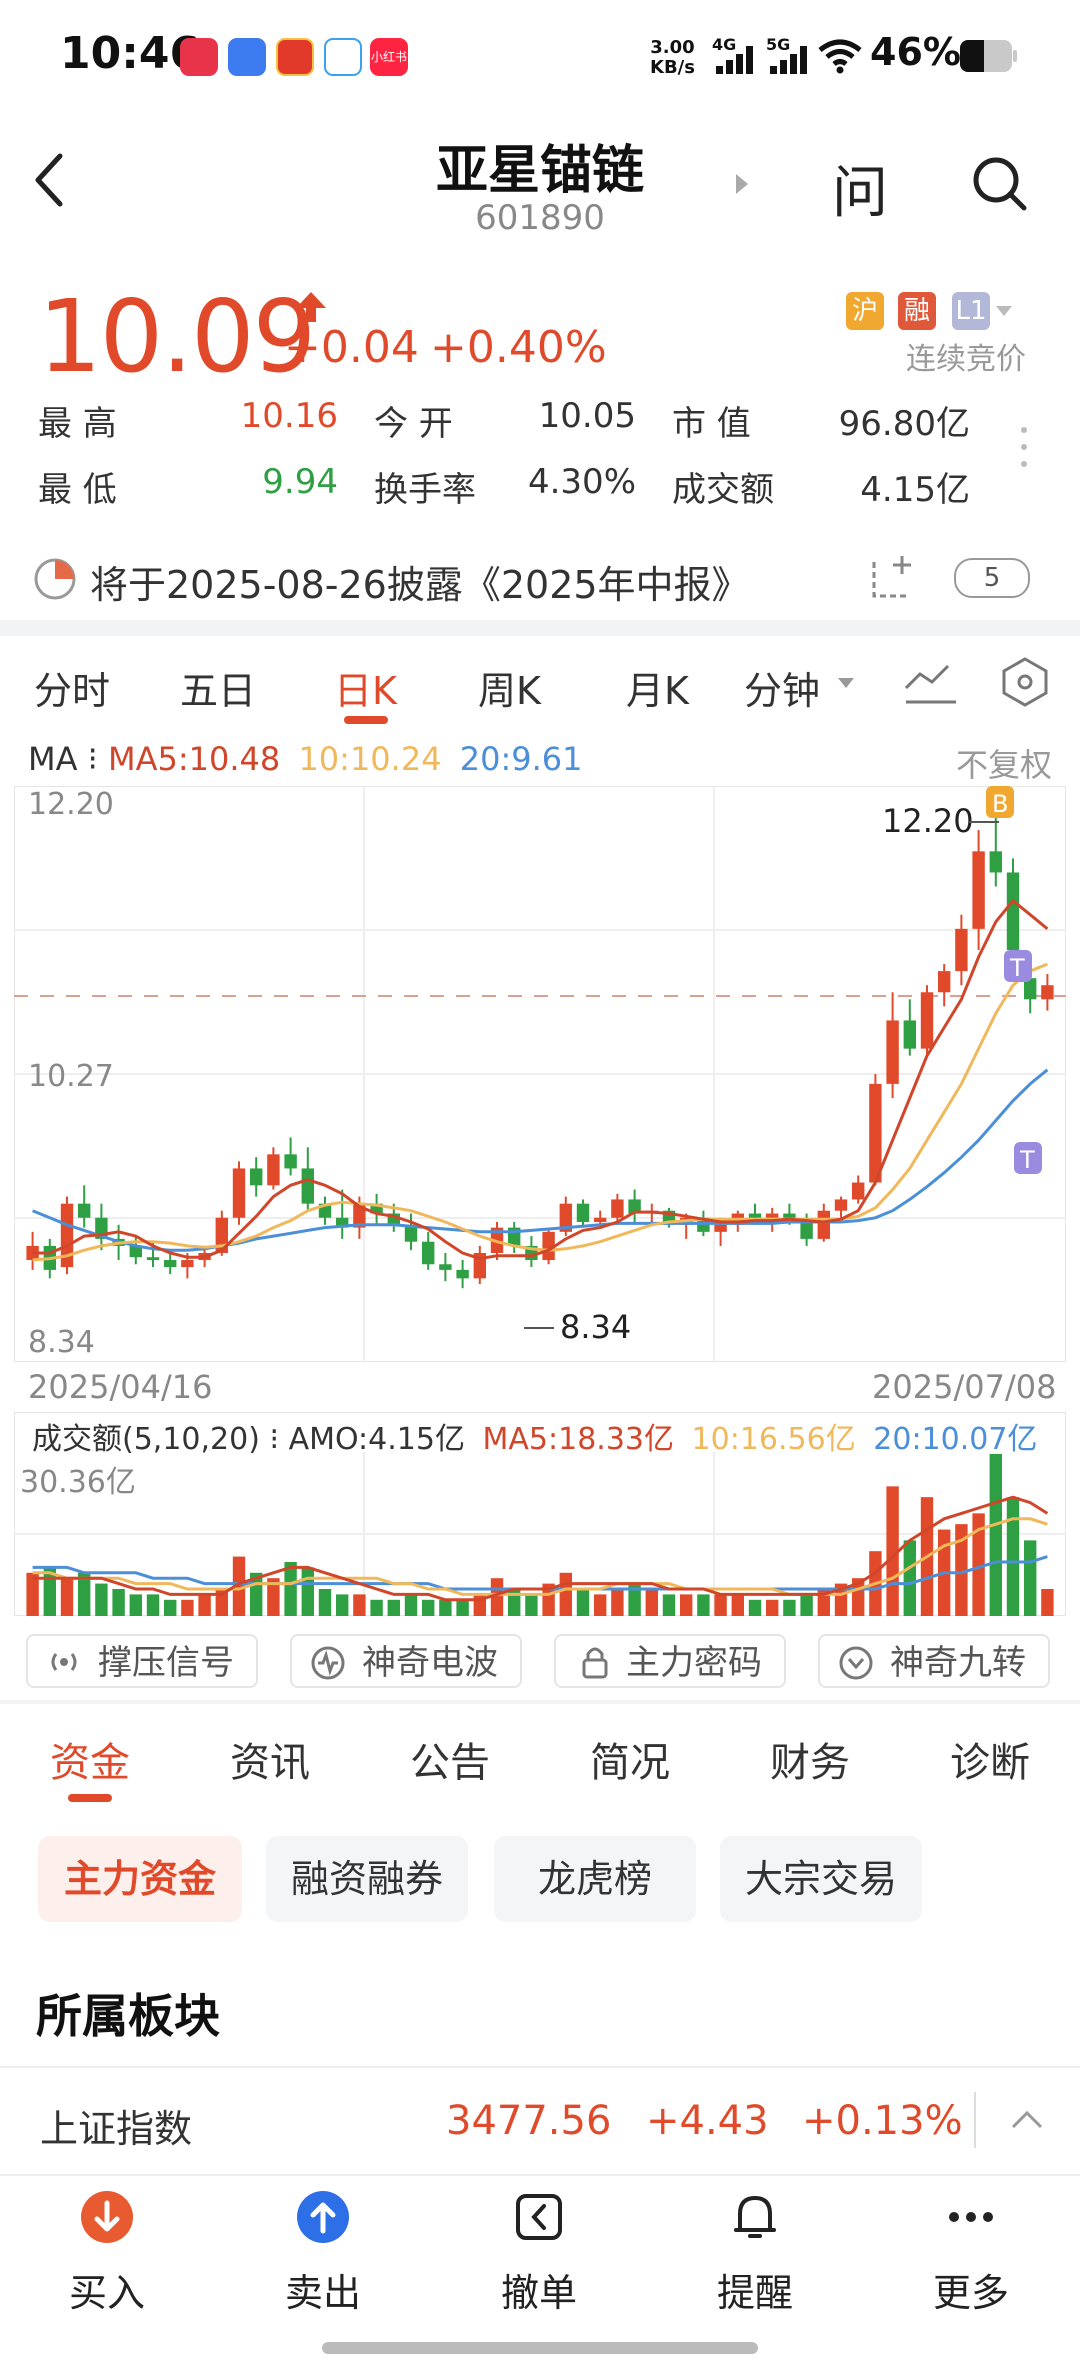  Describe the element at coordinates (140, 1879) in the screenshot. I see `main-capital-button: 主力资金` at that location.